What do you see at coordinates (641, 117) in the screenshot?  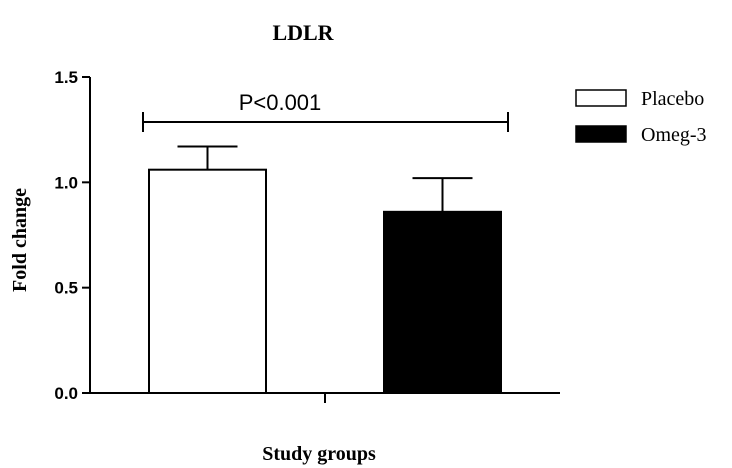 I see `legend: Placebo Omeg-3` at bounding box center [641, 117].